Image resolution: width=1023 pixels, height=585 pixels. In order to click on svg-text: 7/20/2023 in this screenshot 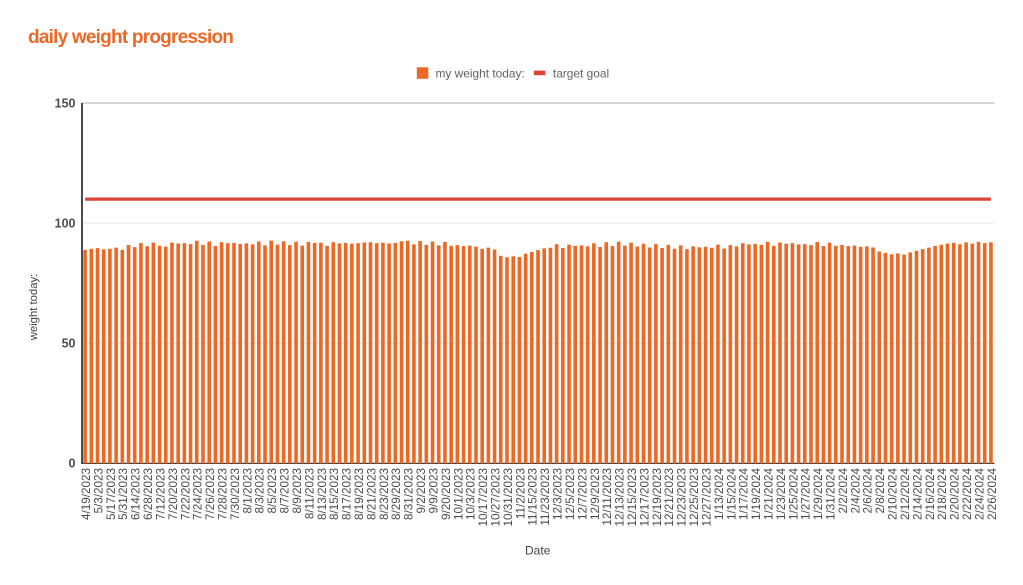, I will do `click(173, 494)`.